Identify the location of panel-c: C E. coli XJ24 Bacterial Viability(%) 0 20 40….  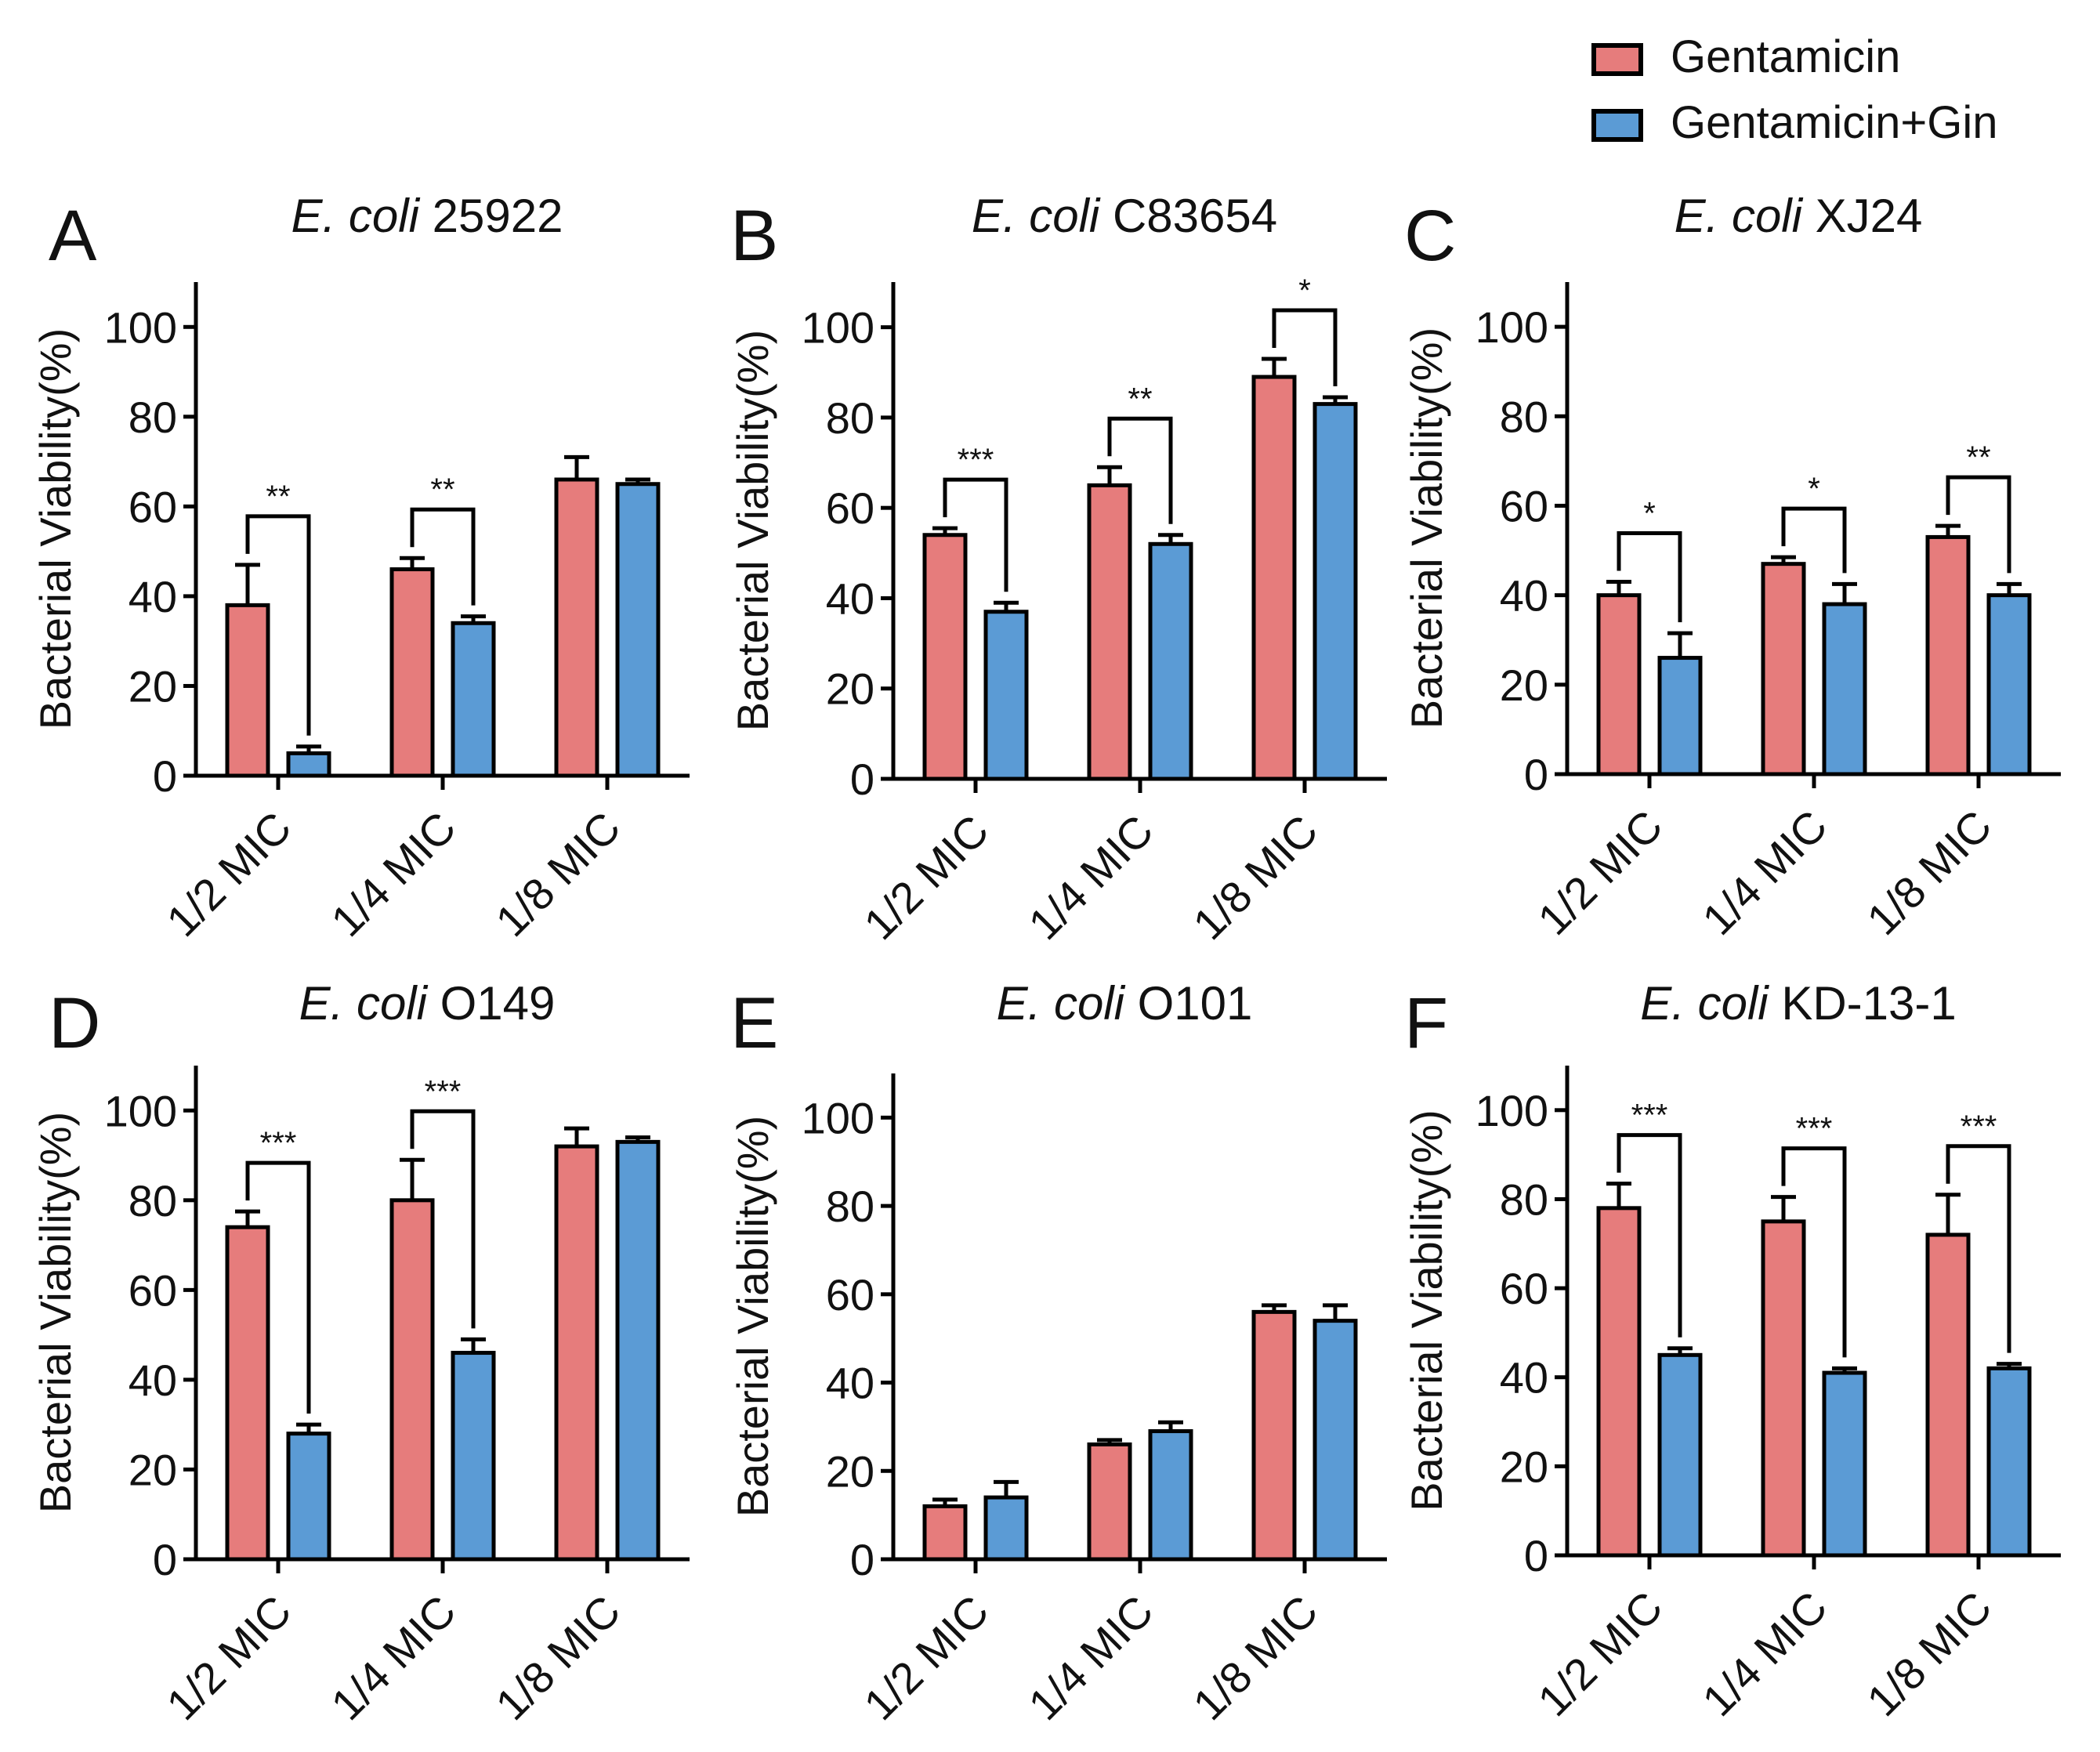
(1731, 567).